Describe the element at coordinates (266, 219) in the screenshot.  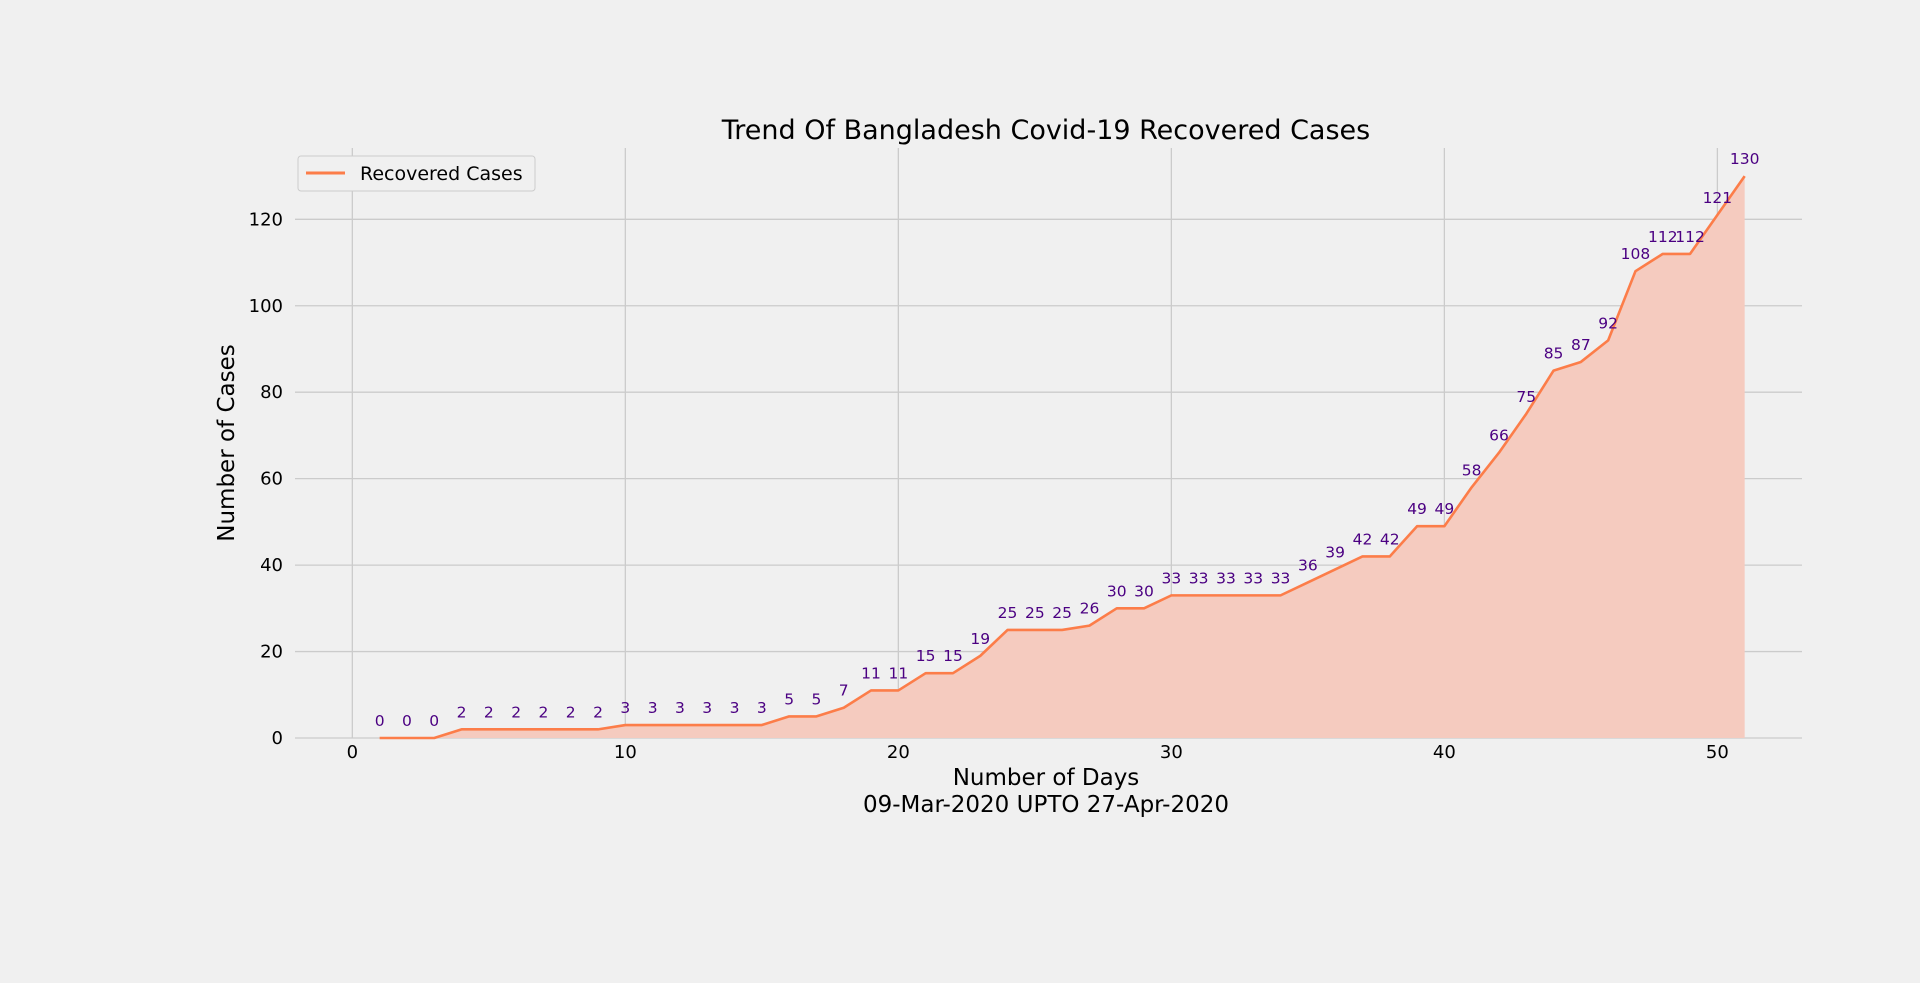
I see `y-tick-label: 120` at that location.